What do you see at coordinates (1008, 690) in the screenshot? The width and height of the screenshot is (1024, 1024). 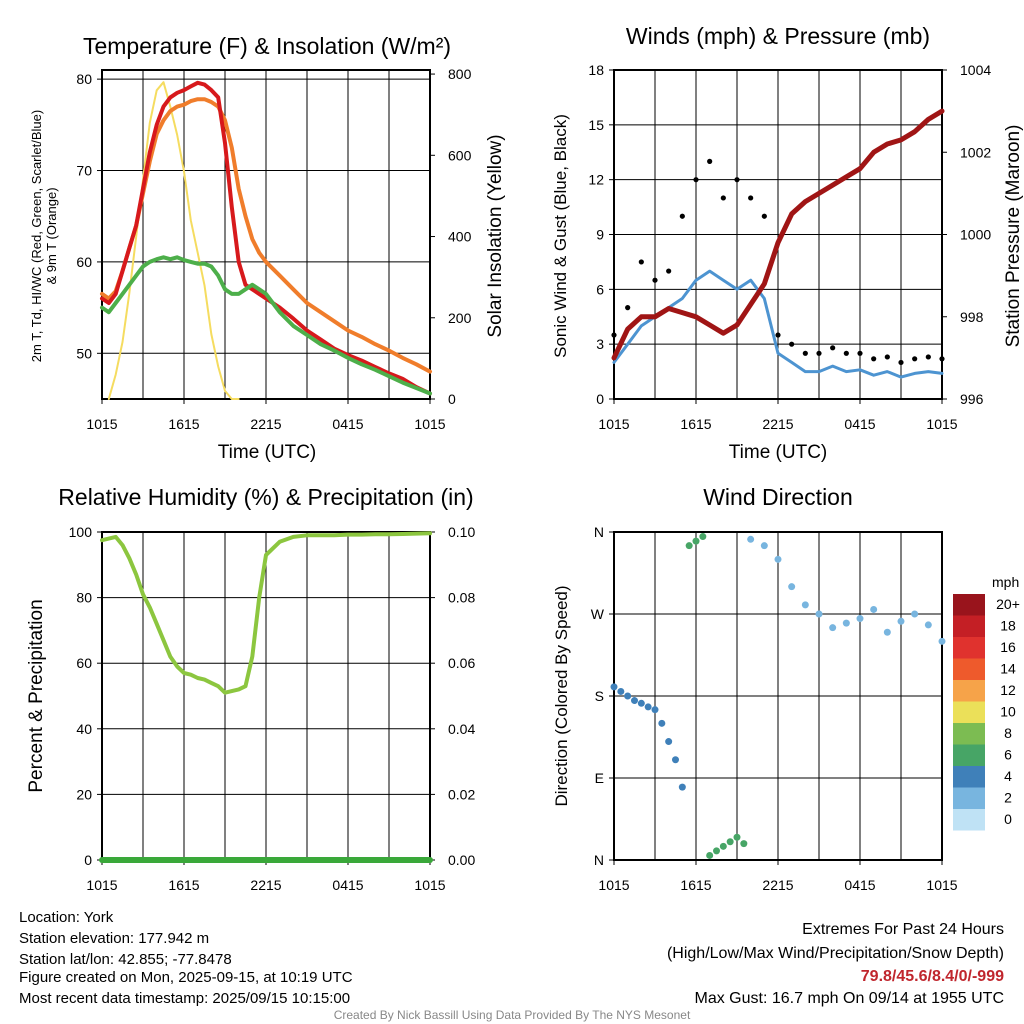 I see `colorbar-label: 12` at bounding box center [1008, 690].